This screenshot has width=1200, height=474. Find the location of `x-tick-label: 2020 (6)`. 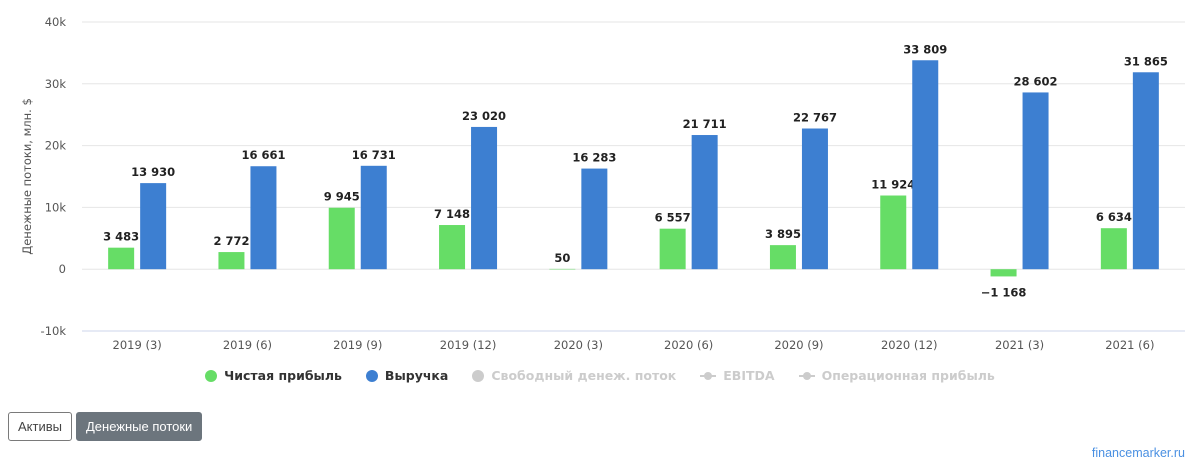

x-tick-label: 2020 (6) is located at coordinates (688, 345).